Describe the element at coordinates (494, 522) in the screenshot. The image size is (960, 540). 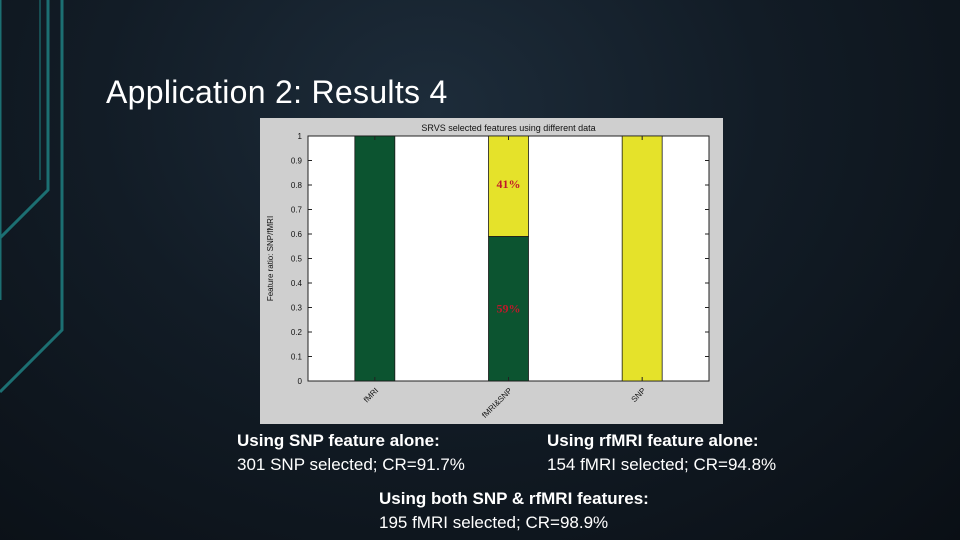
I see `caption-both-body: 195 fMRI selected; CR=98.9%` at that location.